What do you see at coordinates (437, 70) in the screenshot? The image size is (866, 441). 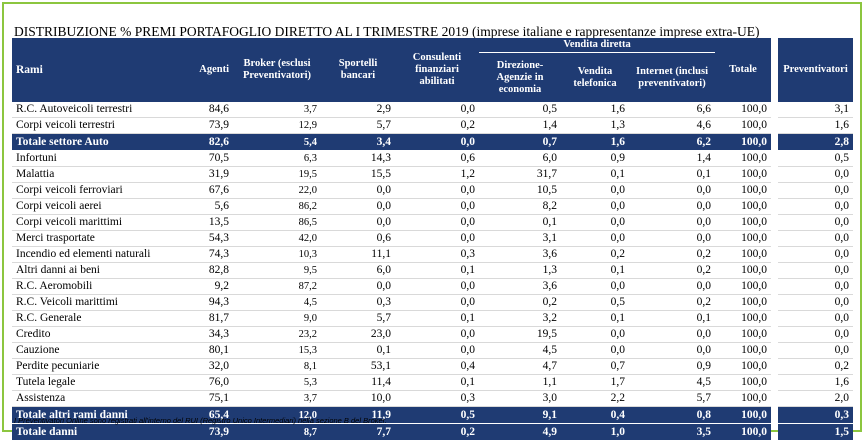 I see `col-header-consulenti: Consulenti finanziari abilitati` at bounding box center [437, 70].